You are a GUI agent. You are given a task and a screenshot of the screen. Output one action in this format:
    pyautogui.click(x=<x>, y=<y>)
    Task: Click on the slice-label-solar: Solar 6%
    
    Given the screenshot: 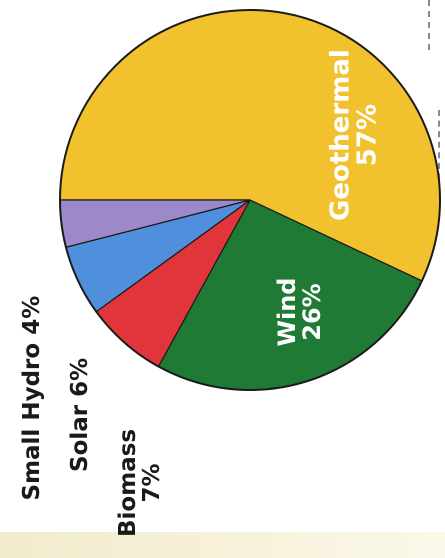 What is the action you would take?
    pyautogui.click(x=80, y=414)
    